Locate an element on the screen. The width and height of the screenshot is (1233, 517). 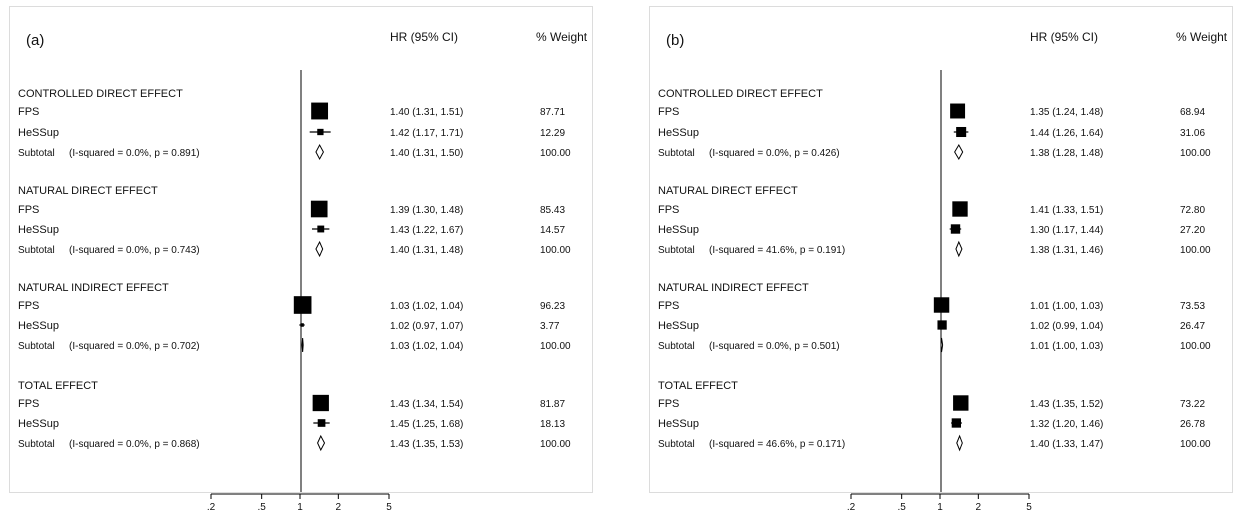
hr-ci-value: 1.41 (1.33, 1.51) is located at coordinates (1066, 210).